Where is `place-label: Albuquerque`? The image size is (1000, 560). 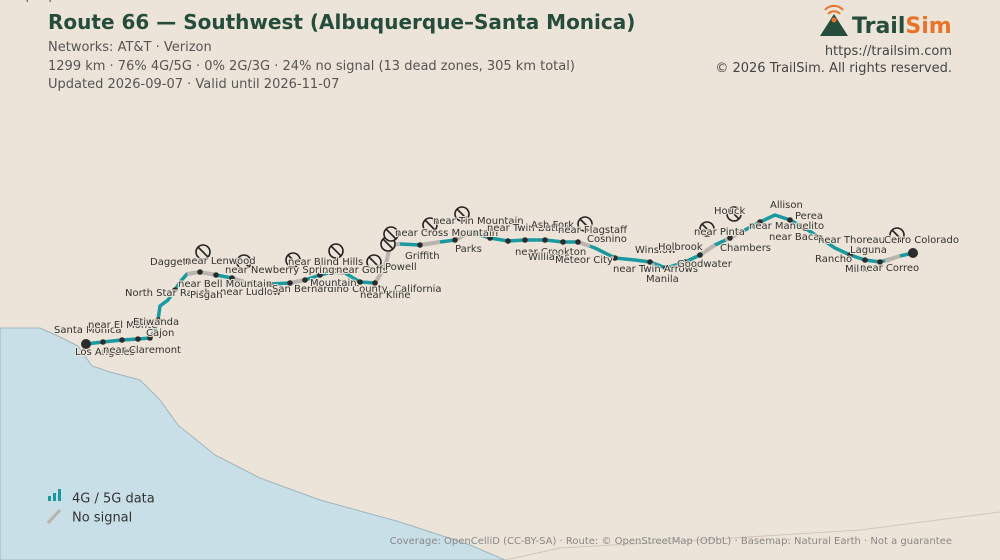
place-label: Albuquerque is located at coordinates (32, 1).